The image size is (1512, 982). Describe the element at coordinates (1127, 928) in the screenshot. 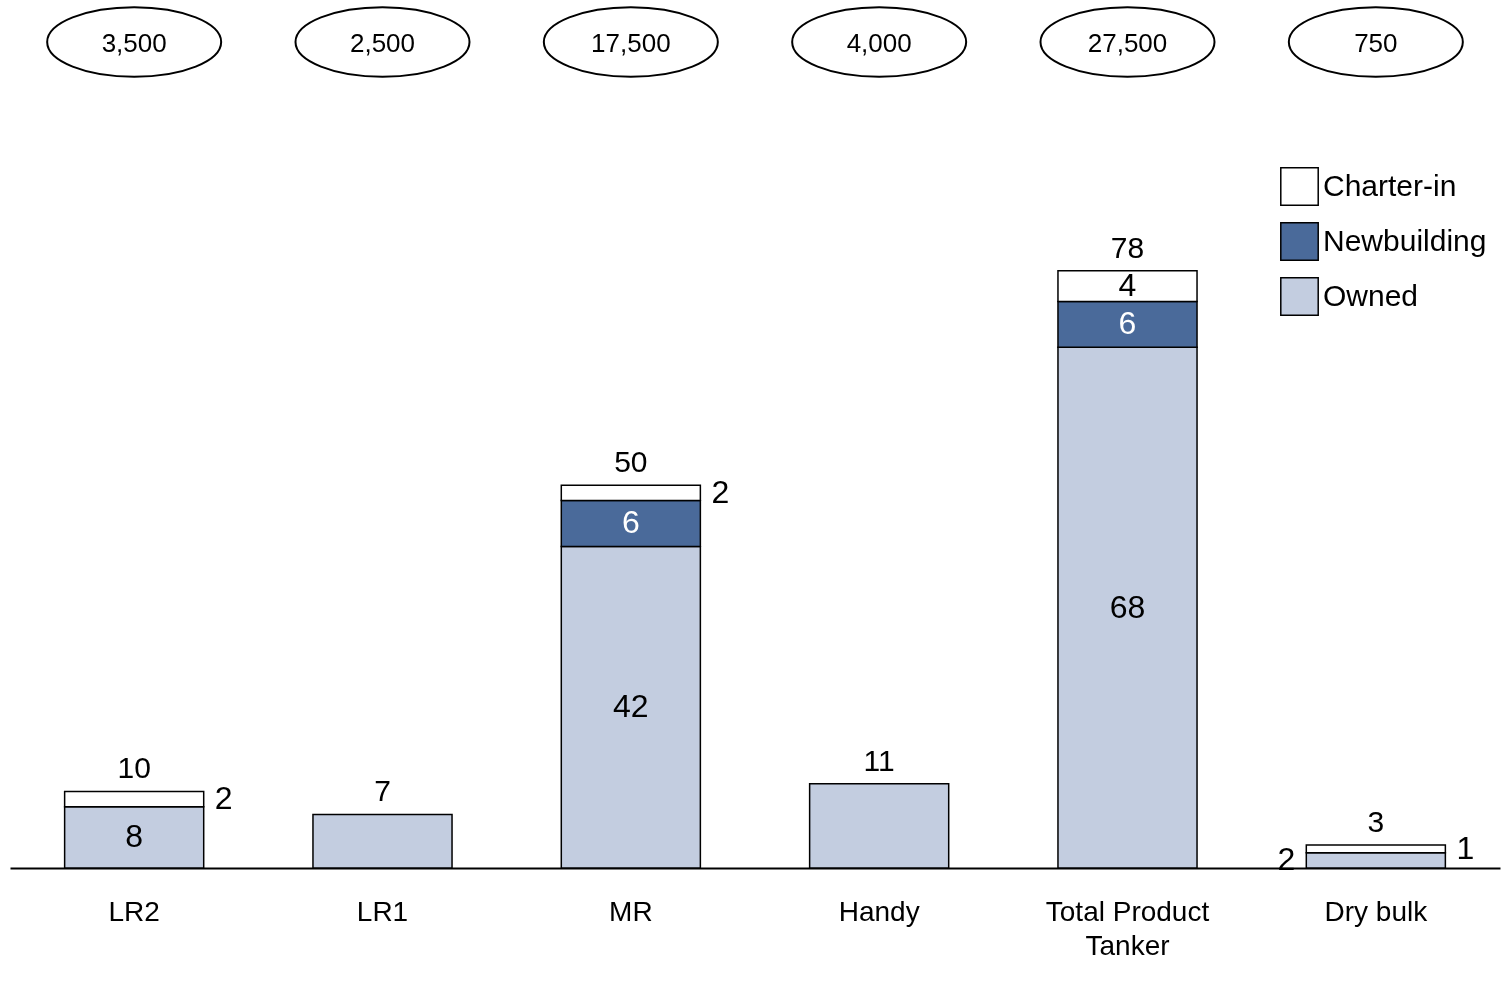

I see `x-tick-label: Total Product Tanker` at that location.